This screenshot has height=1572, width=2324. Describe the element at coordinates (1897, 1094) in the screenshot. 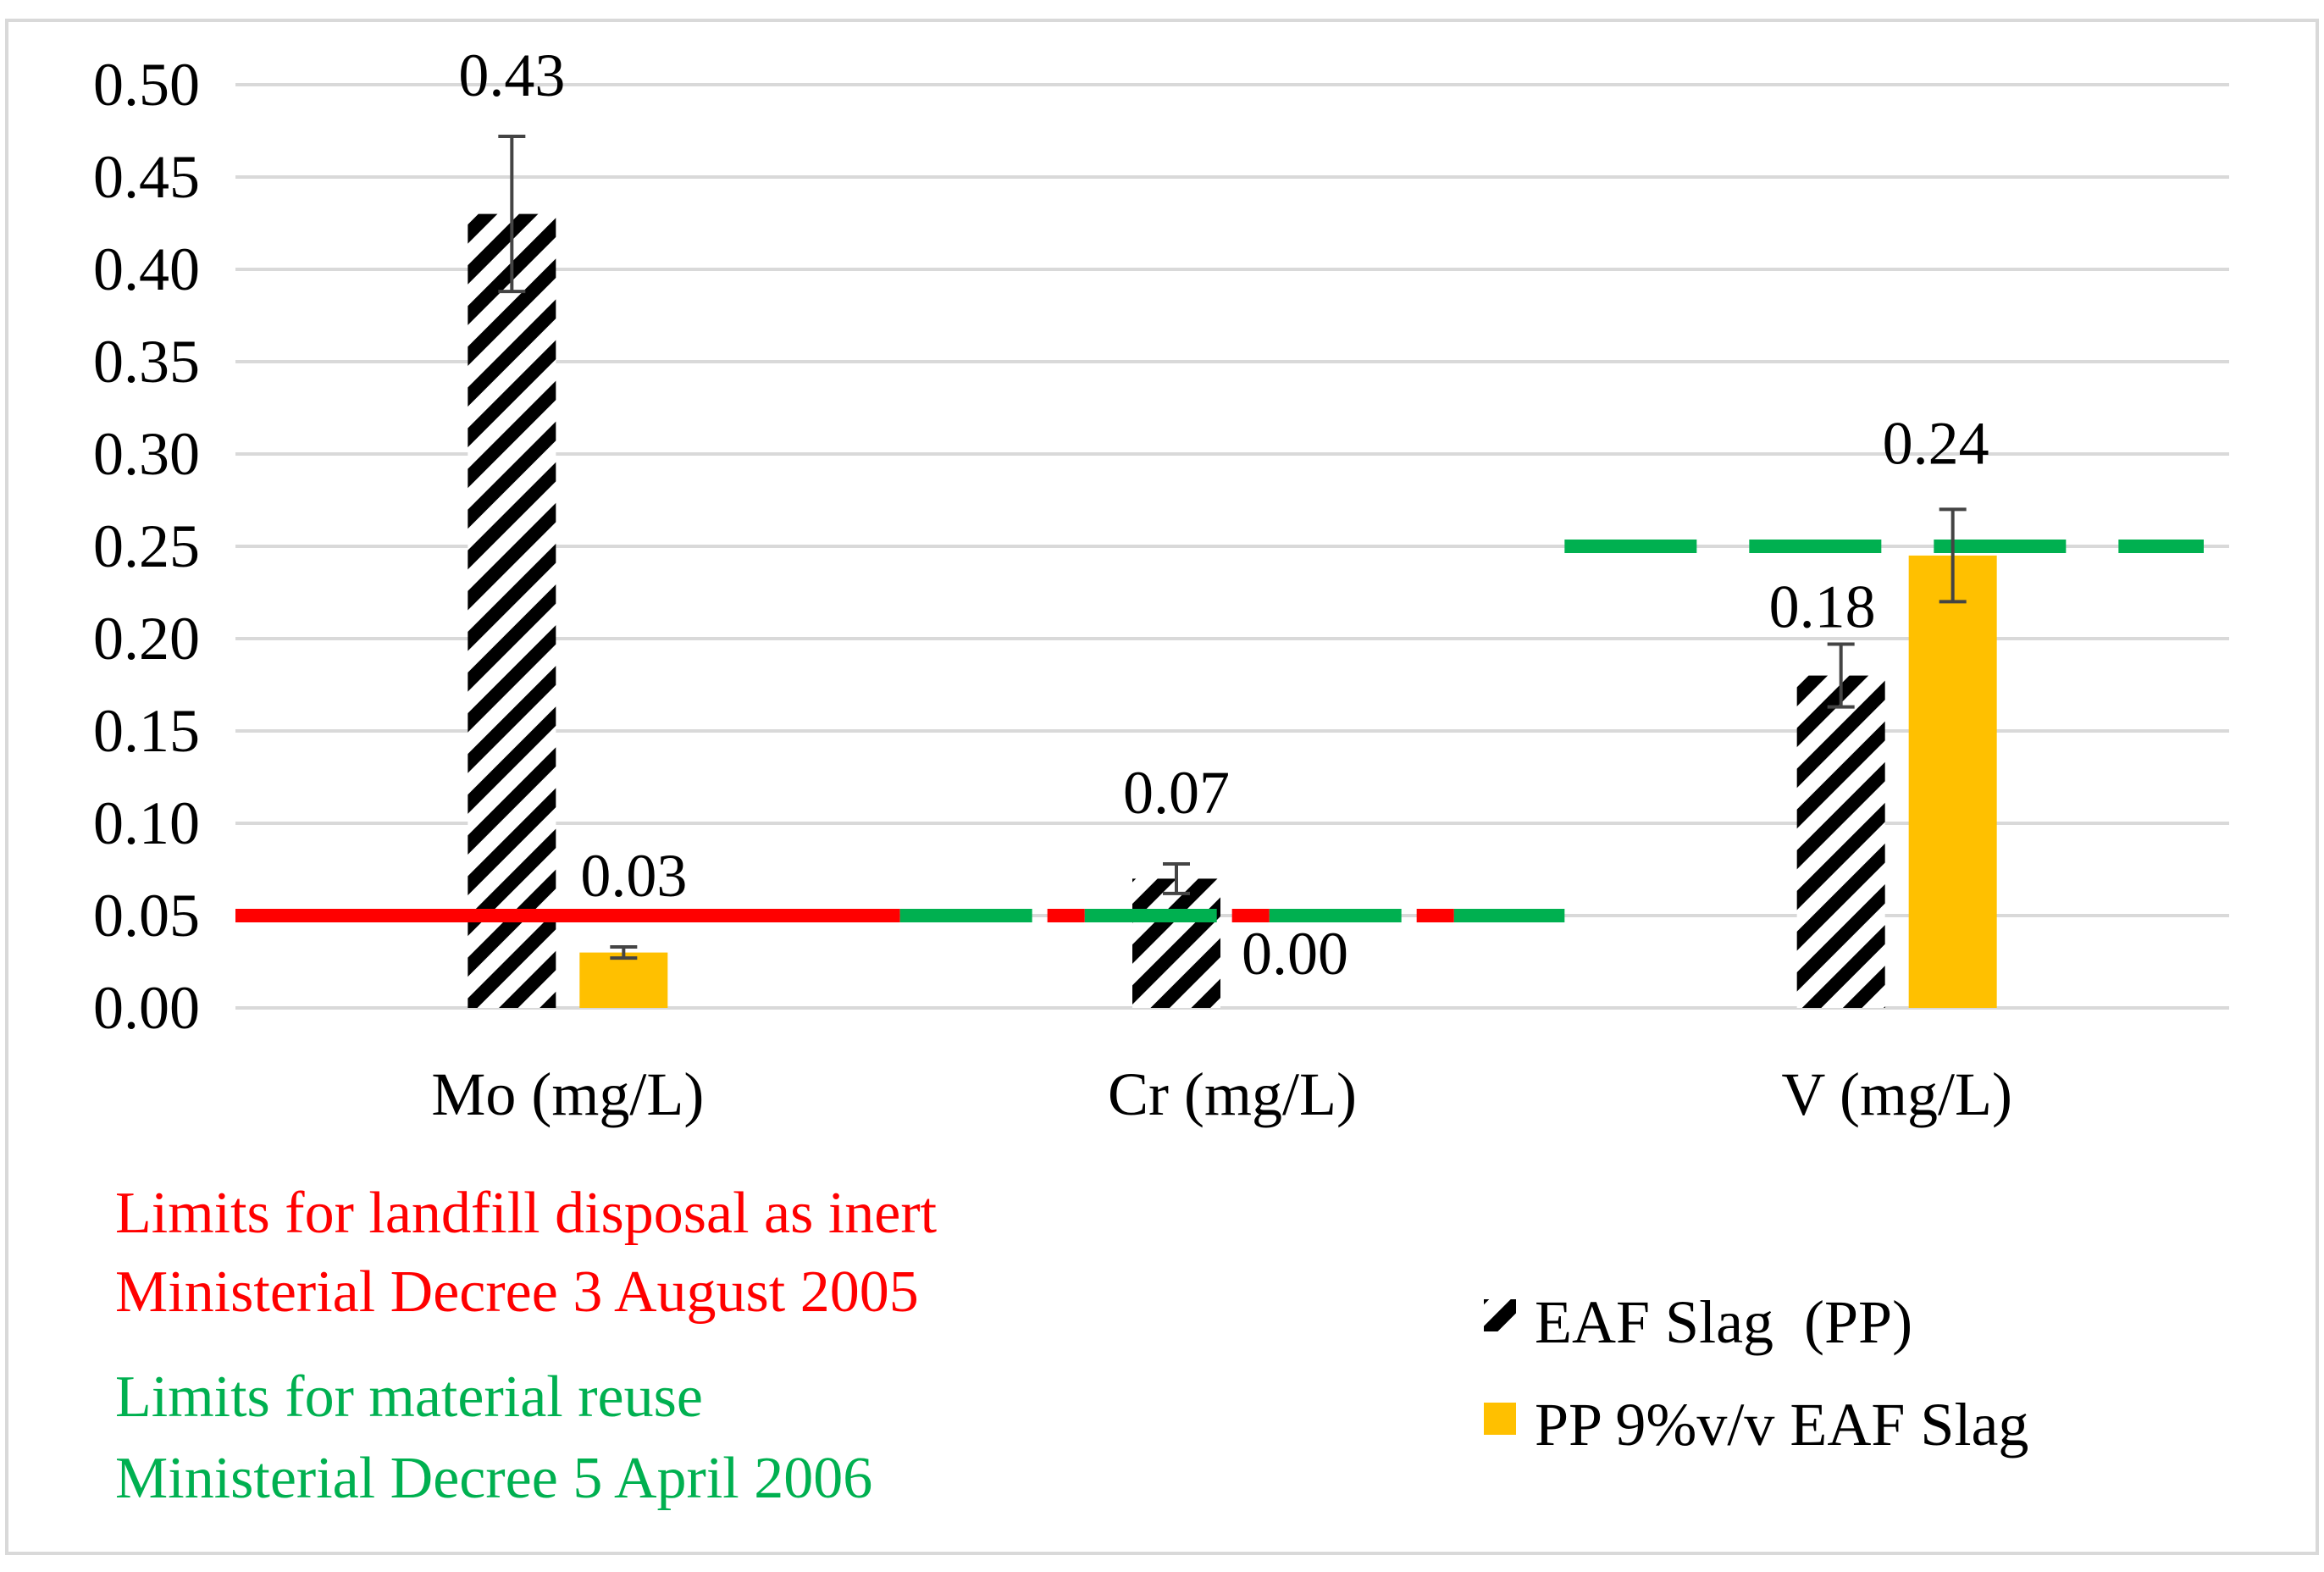

I see `x-tick-label: V (mg/L)` at that location.